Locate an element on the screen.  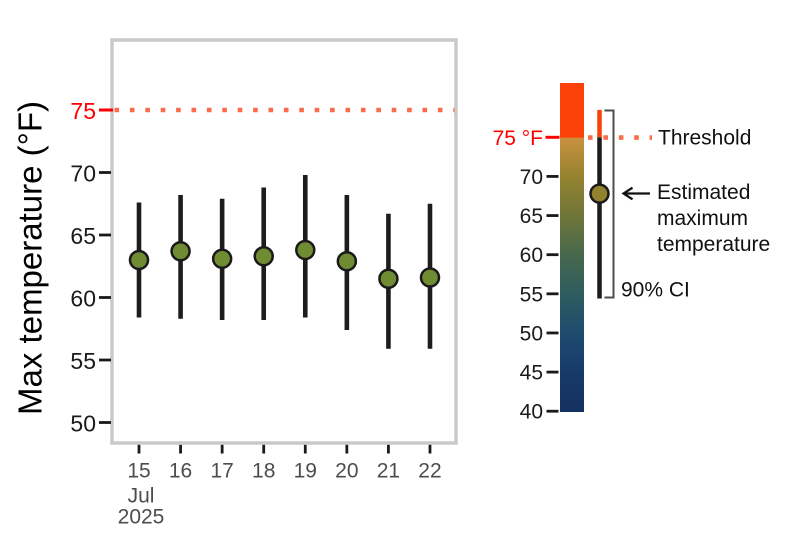
x-tick-label: 17 is located at coordinates (221, 471).